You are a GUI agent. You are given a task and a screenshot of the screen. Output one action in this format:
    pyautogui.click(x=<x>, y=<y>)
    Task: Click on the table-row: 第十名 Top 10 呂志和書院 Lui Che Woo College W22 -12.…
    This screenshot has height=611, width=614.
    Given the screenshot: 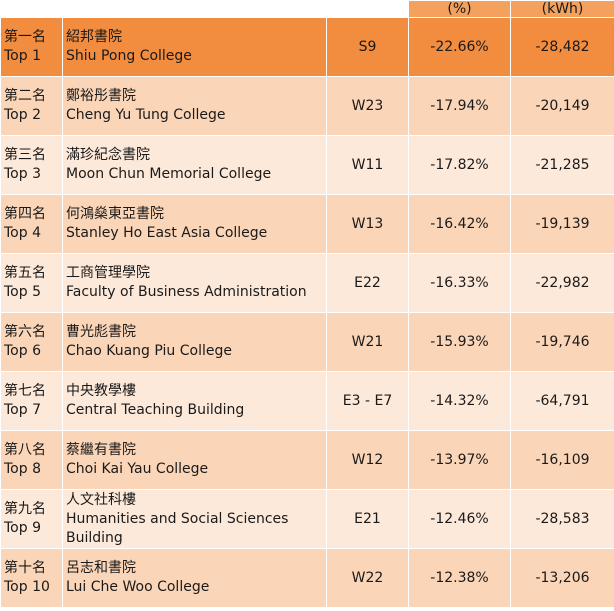 What is the action you would take?
    pyautogui.click(x=307, y=578)
    